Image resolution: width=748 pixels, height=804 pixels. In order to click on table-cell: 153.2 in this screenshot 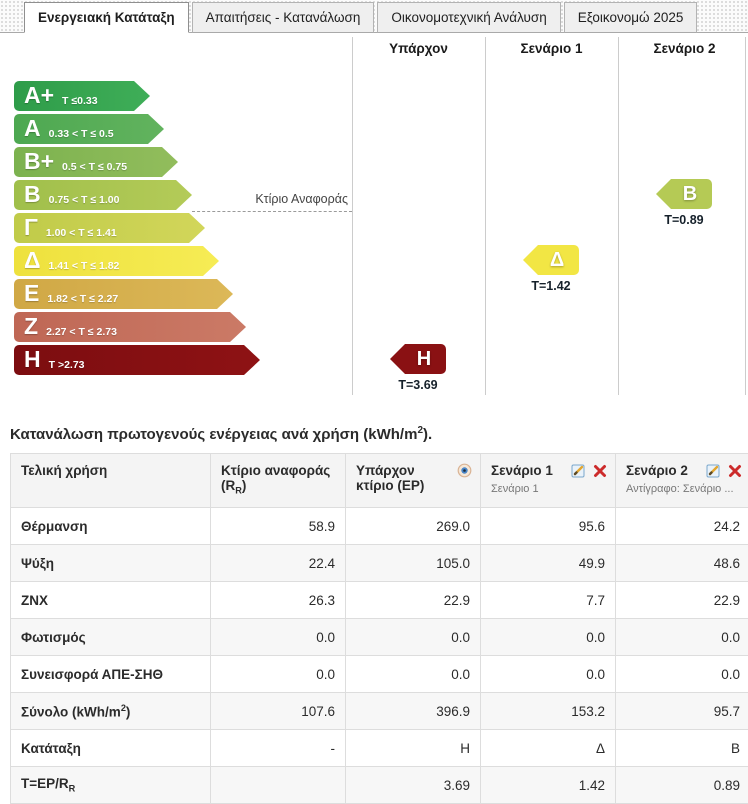, I will do `click(548, 711)`.